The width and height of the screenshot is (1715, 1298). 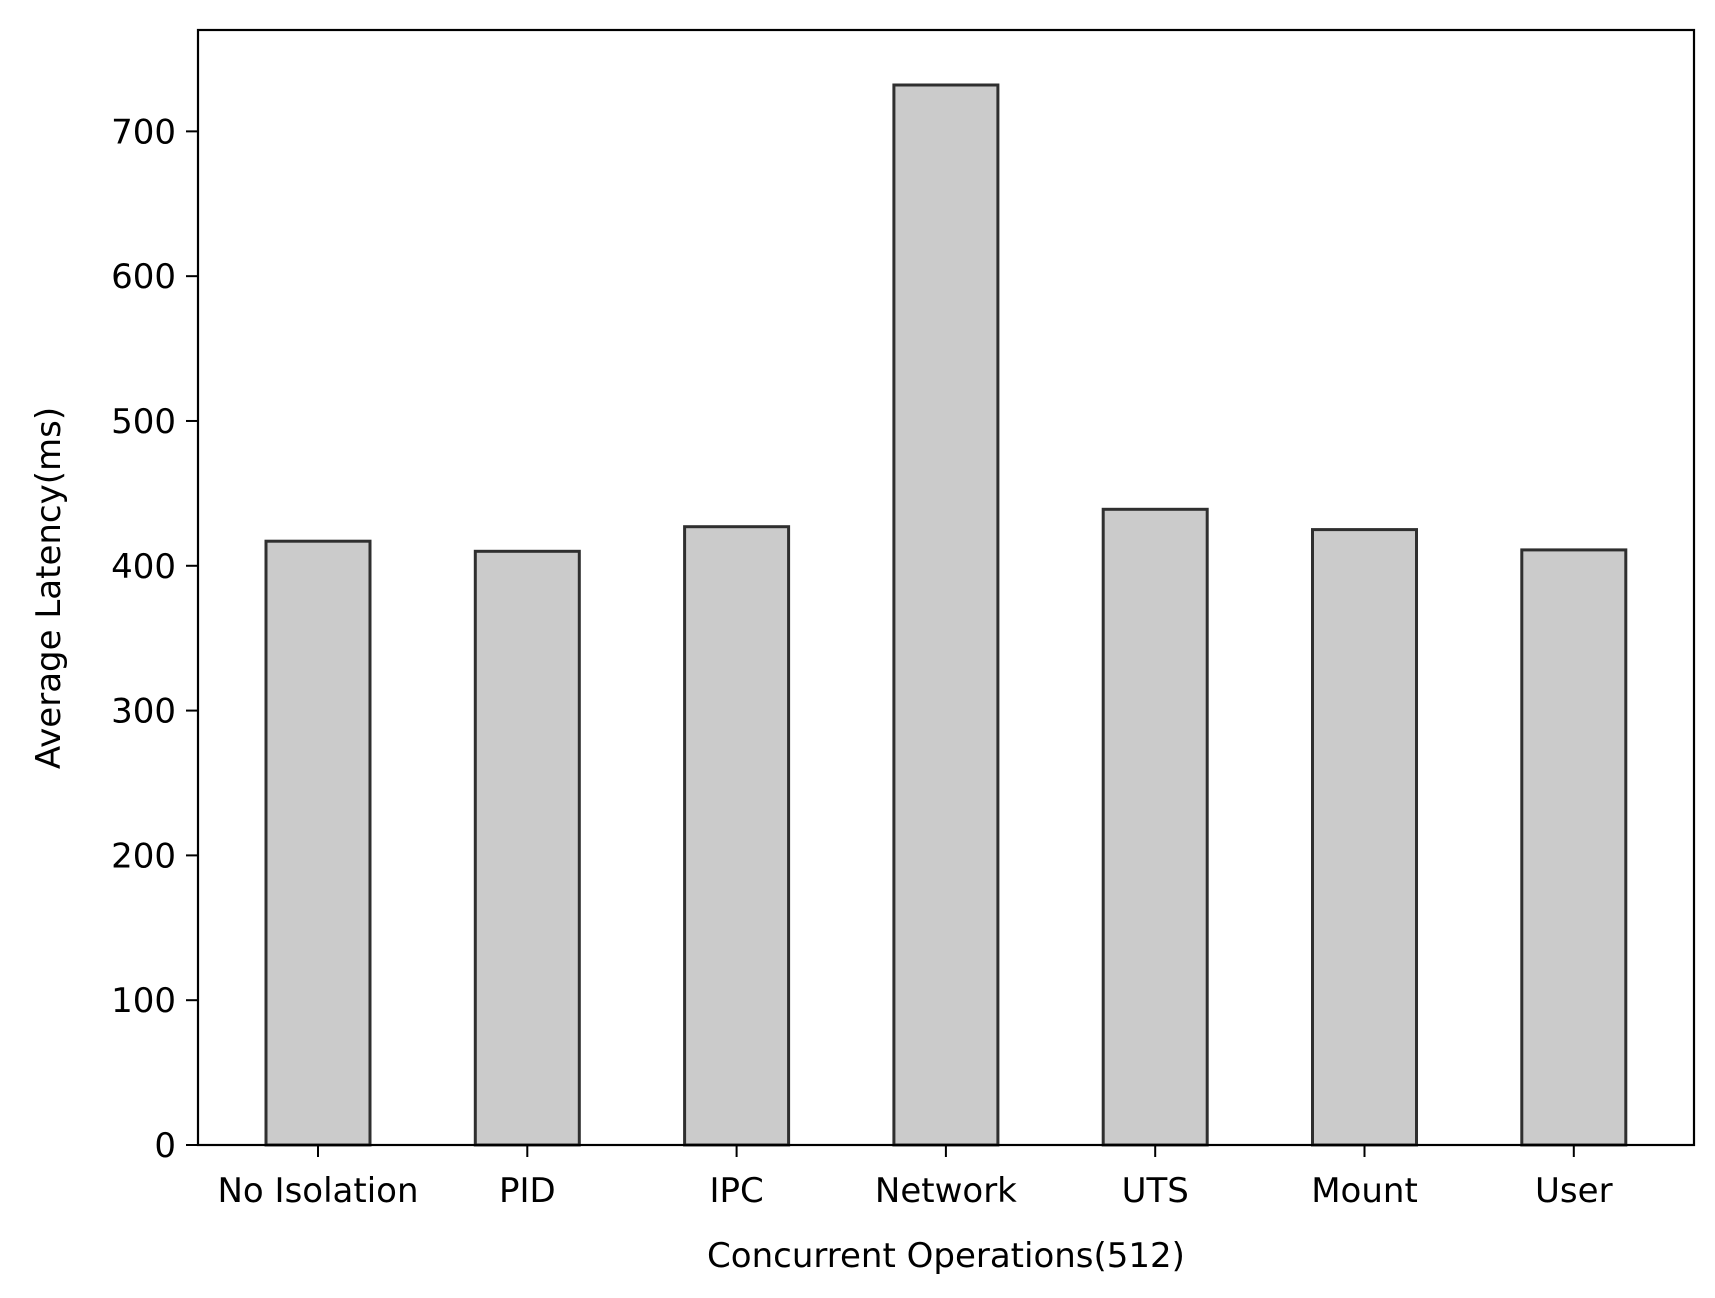 I want to click on y-tick-label: 700, so click(x=143, y=132).